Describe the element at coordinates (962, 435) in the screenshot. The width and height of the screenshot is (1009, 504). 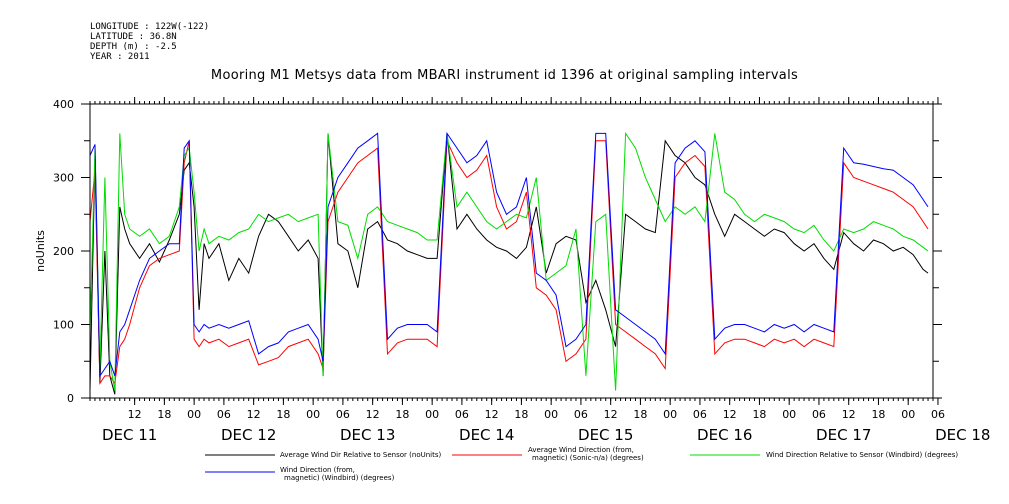
I see `x-day-label: DEC 18` at that location.